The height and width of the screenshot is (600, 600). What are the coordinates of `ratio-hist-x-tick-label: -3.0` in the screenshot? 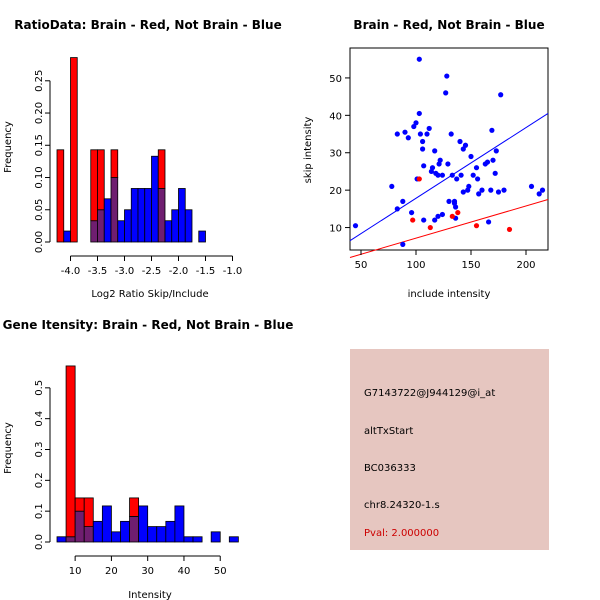 It's located at (125, 271).